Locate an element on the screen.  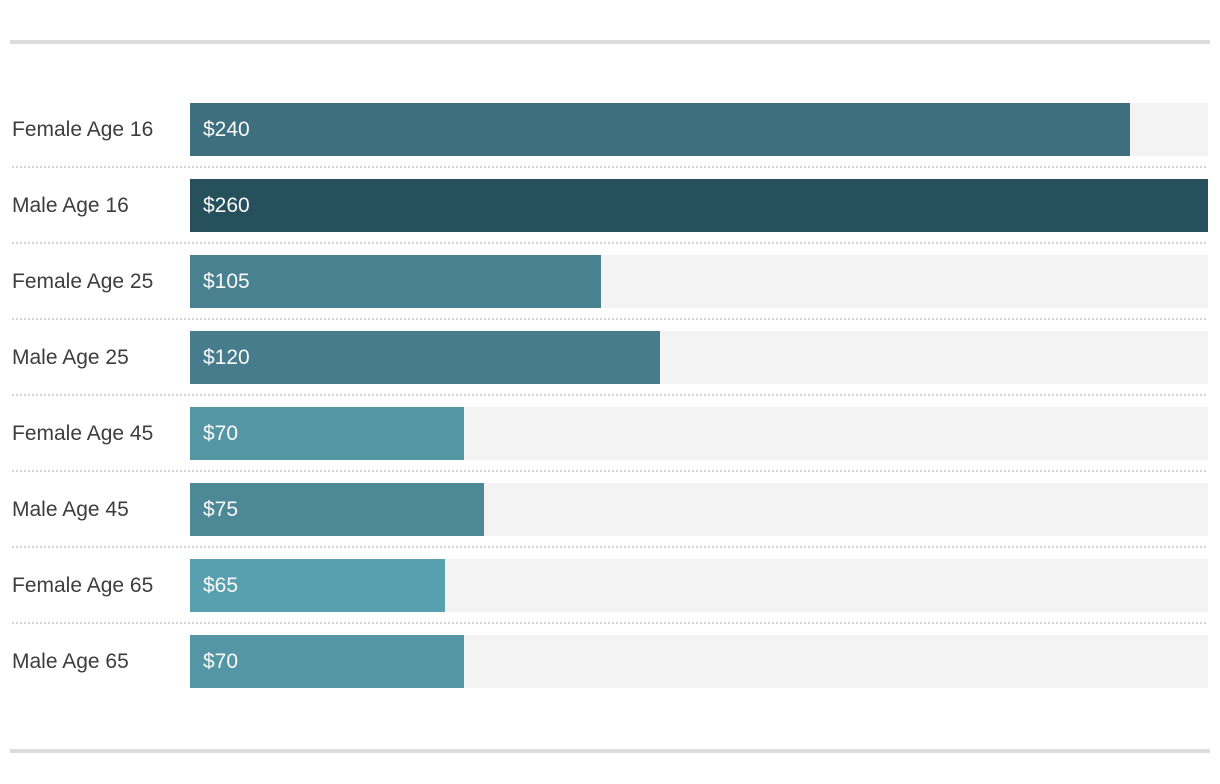
category-label: Male Age 45 is located at coordinates (70, 509).